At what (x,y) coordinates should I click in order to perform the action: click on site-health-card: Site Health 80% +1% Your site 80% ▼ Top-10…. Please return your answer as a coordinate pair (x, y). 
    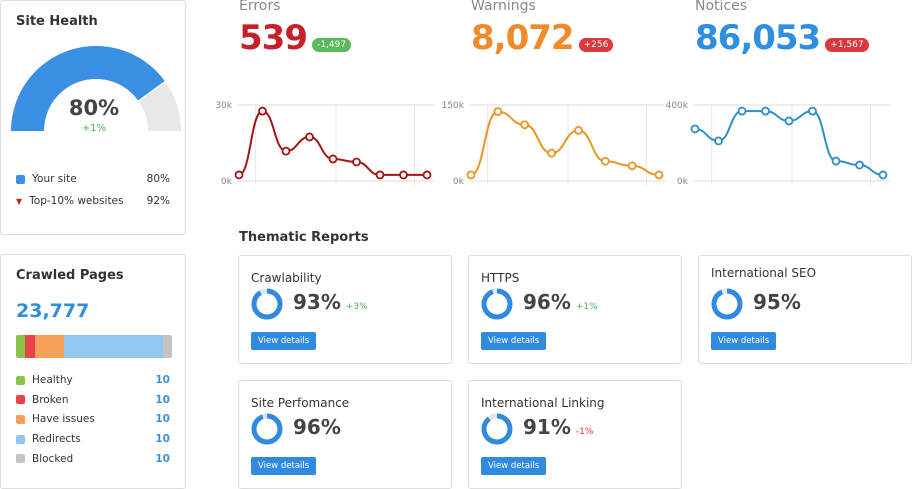
    Looking at the image, I should click on (93, 117).